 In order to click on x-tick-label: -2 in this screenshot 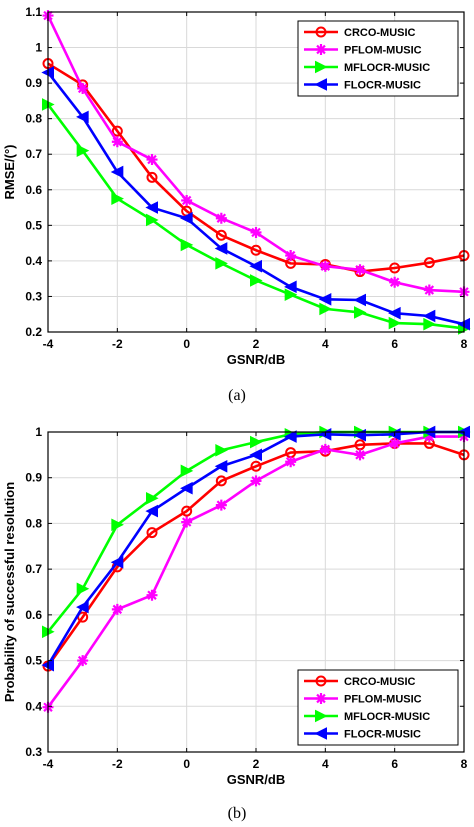, I will do `click(117, 764)`.